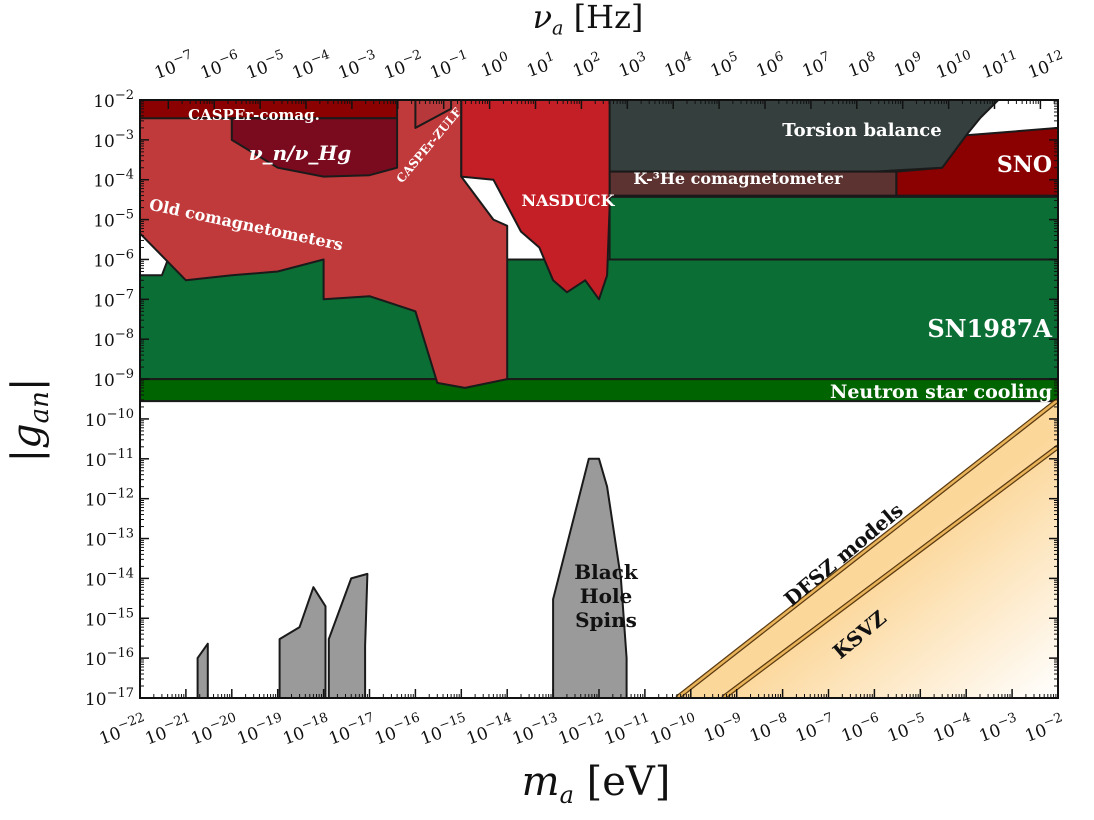 This screenshot has width=1094, height=820. What do you see at coordinates (113, 100) in the screenshot?
I see `y-tick-label-15: 10⁻²` at bounding box center [113, 100].